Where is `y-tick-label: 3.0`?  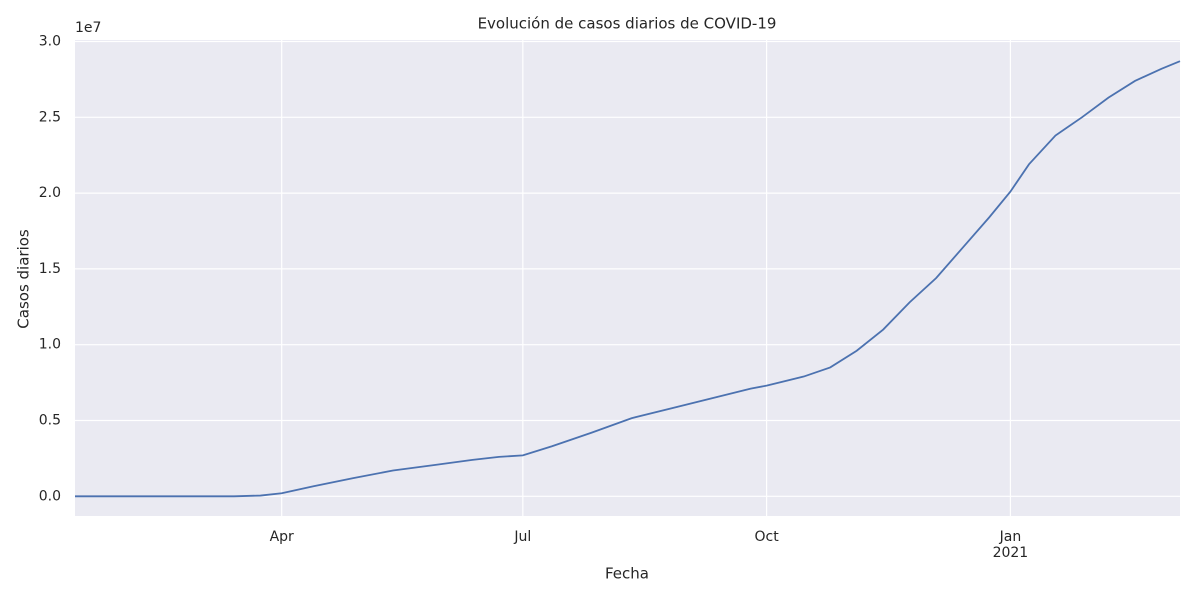
y-tick-label: 3.0 is located at coordinates (50, 42).